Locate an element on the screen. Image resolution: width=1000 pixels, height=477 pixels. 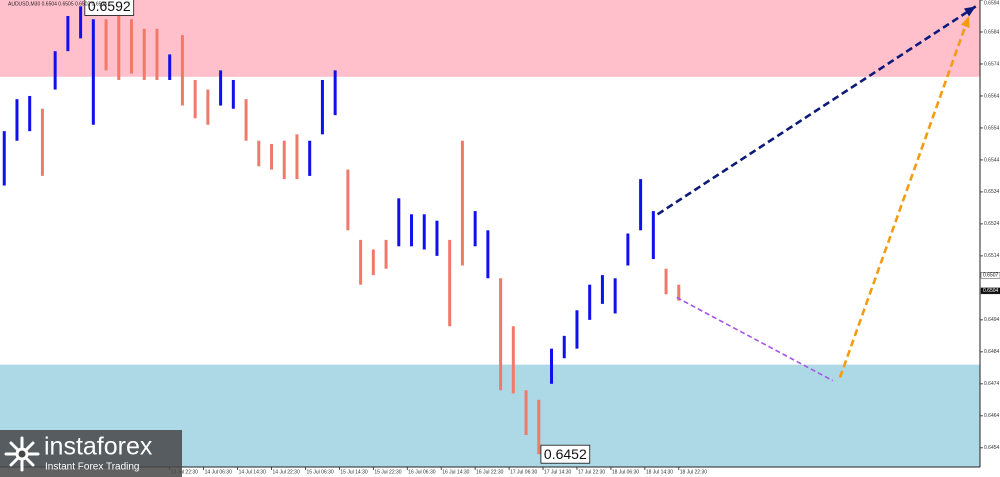
y-tick-label: 0.6484 is located at coordinates (992, 352).